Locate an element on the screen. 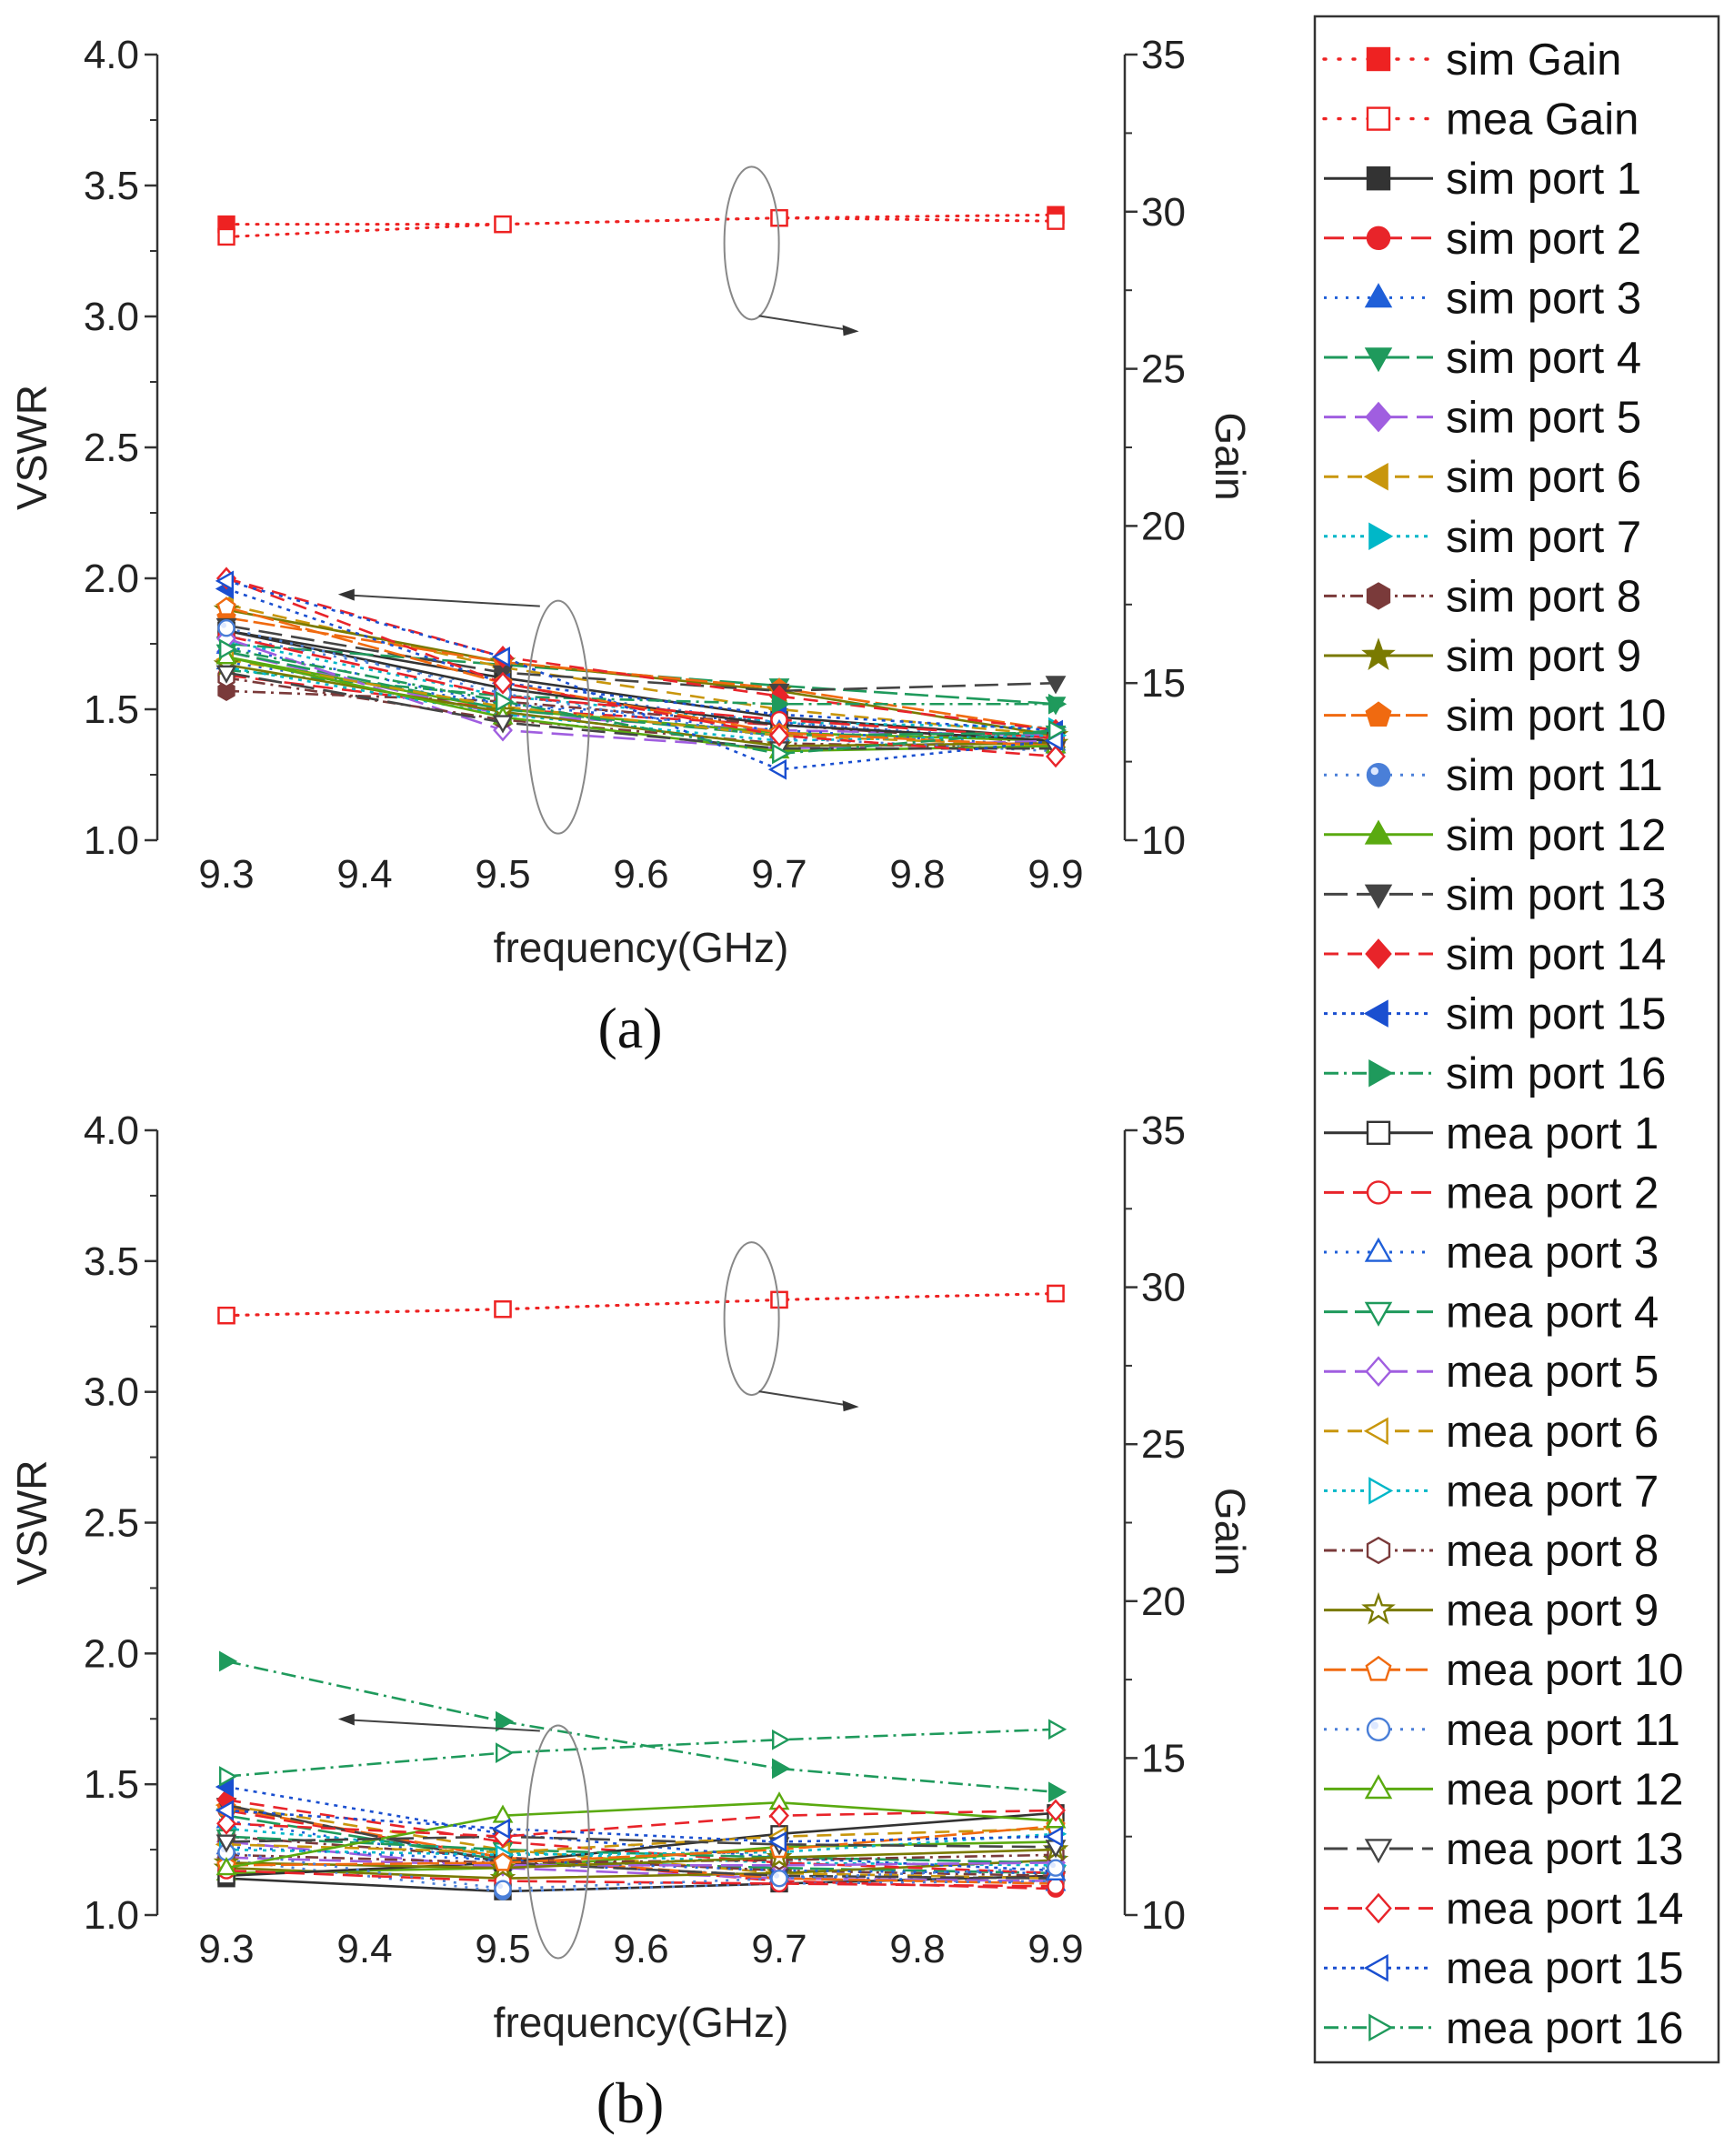 This screenshot has width=1734, height=2156. x-tick-label: 9.4 is located at coordinates (364, 874).